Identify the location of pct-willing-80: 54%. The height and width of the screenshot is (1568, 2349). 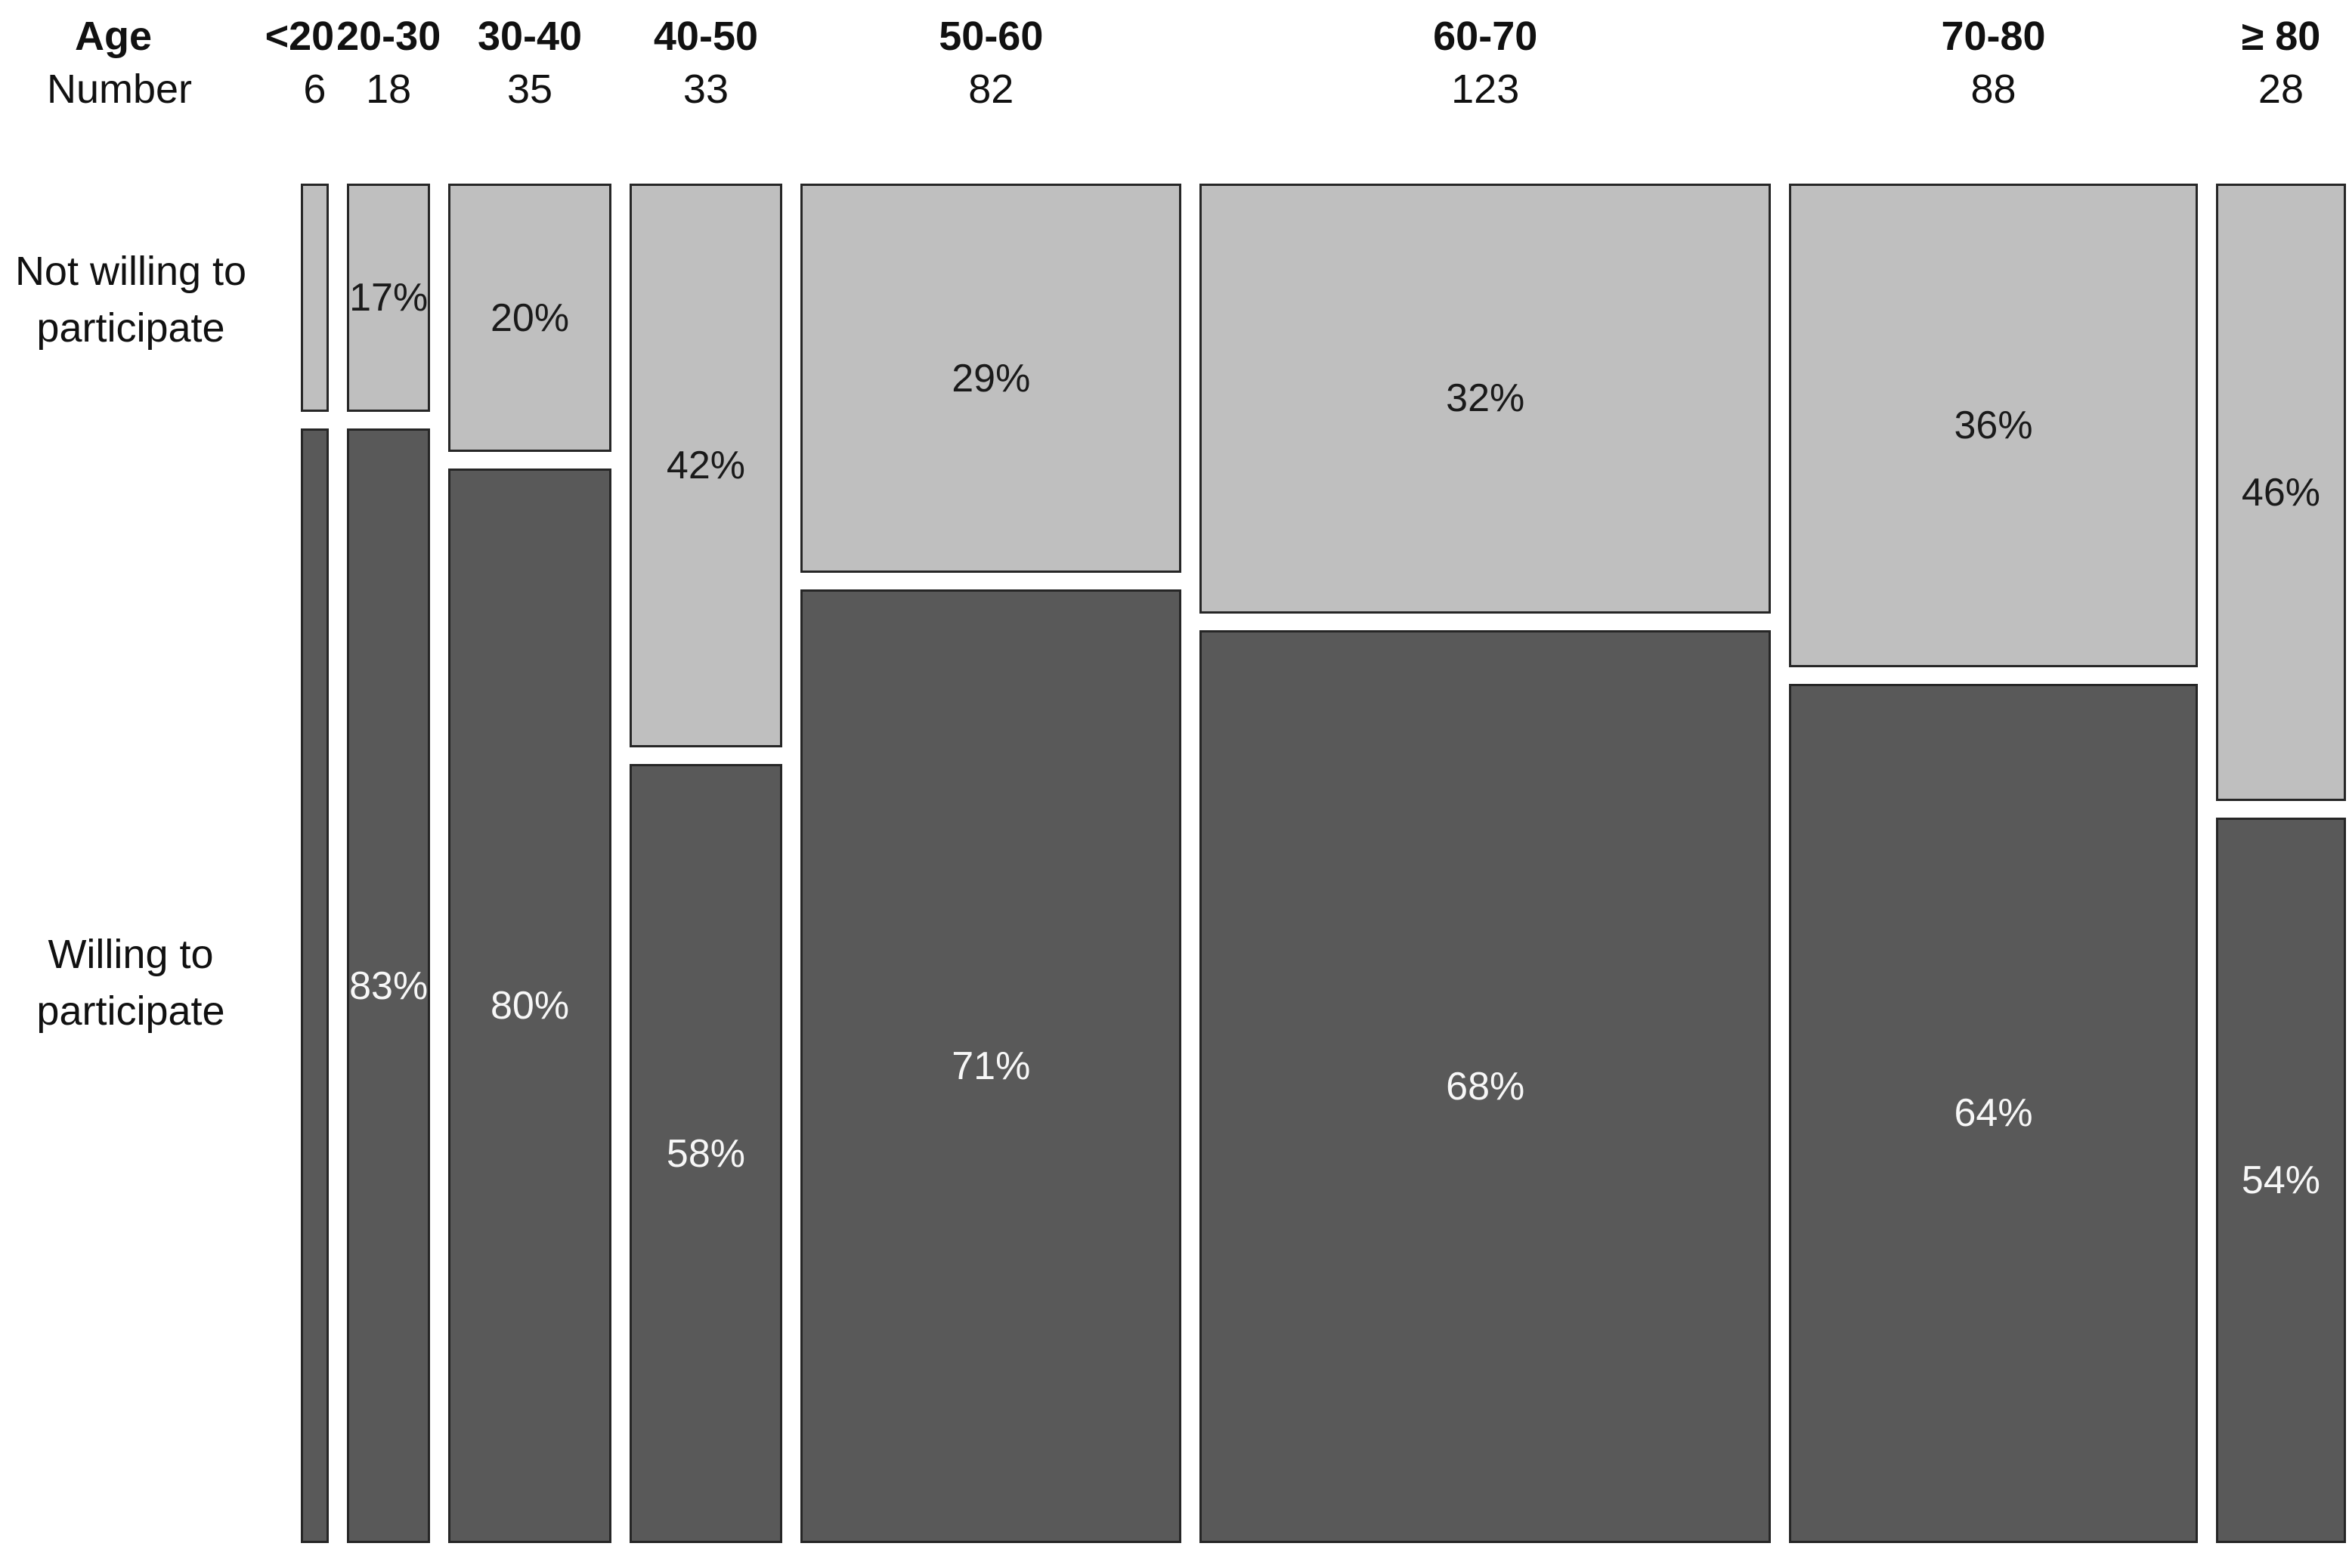
(2280, 1180).